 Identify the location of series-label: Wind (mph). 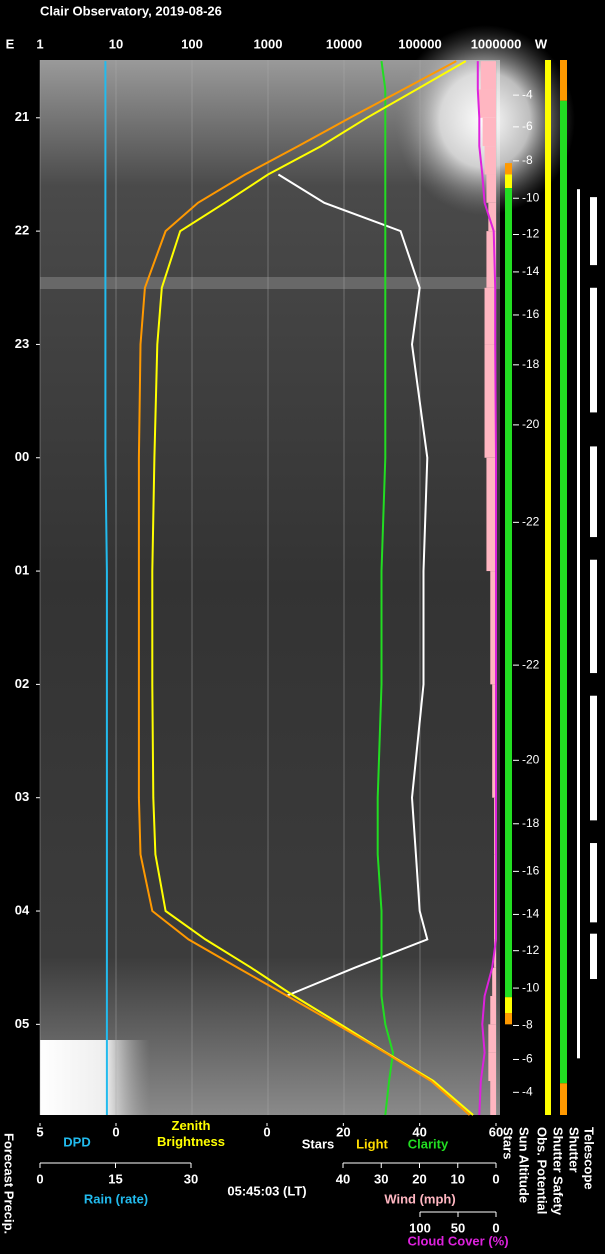
(419, 1198).